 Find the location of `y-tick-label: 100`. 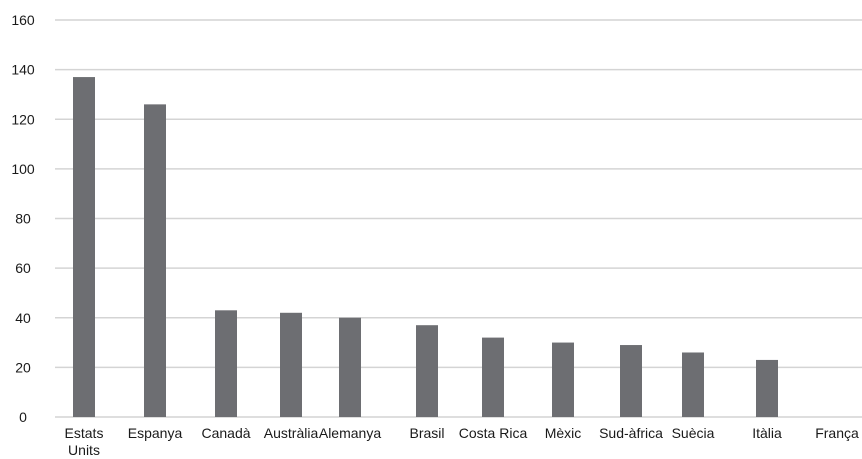

y-tick-label: 100 is located at coordinates (23, 169).